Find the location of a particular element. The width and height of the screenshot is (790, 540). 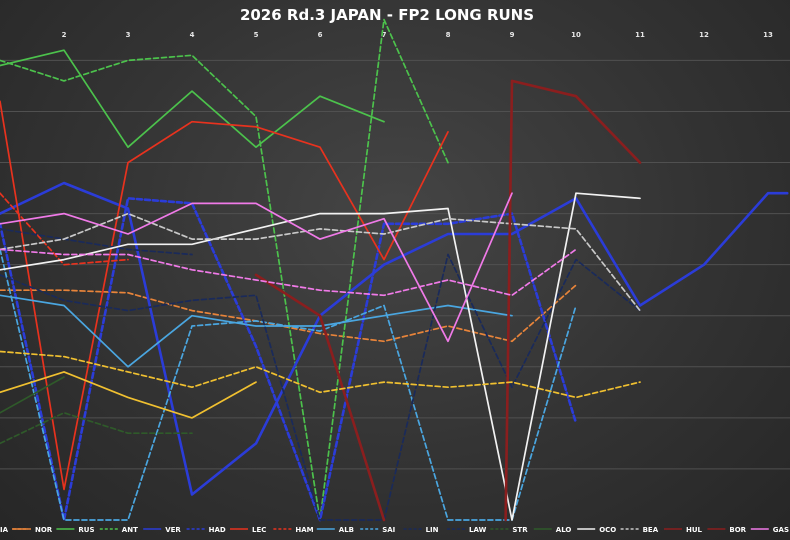

legend-label-ia: IA is located at coordinates (4, 530).